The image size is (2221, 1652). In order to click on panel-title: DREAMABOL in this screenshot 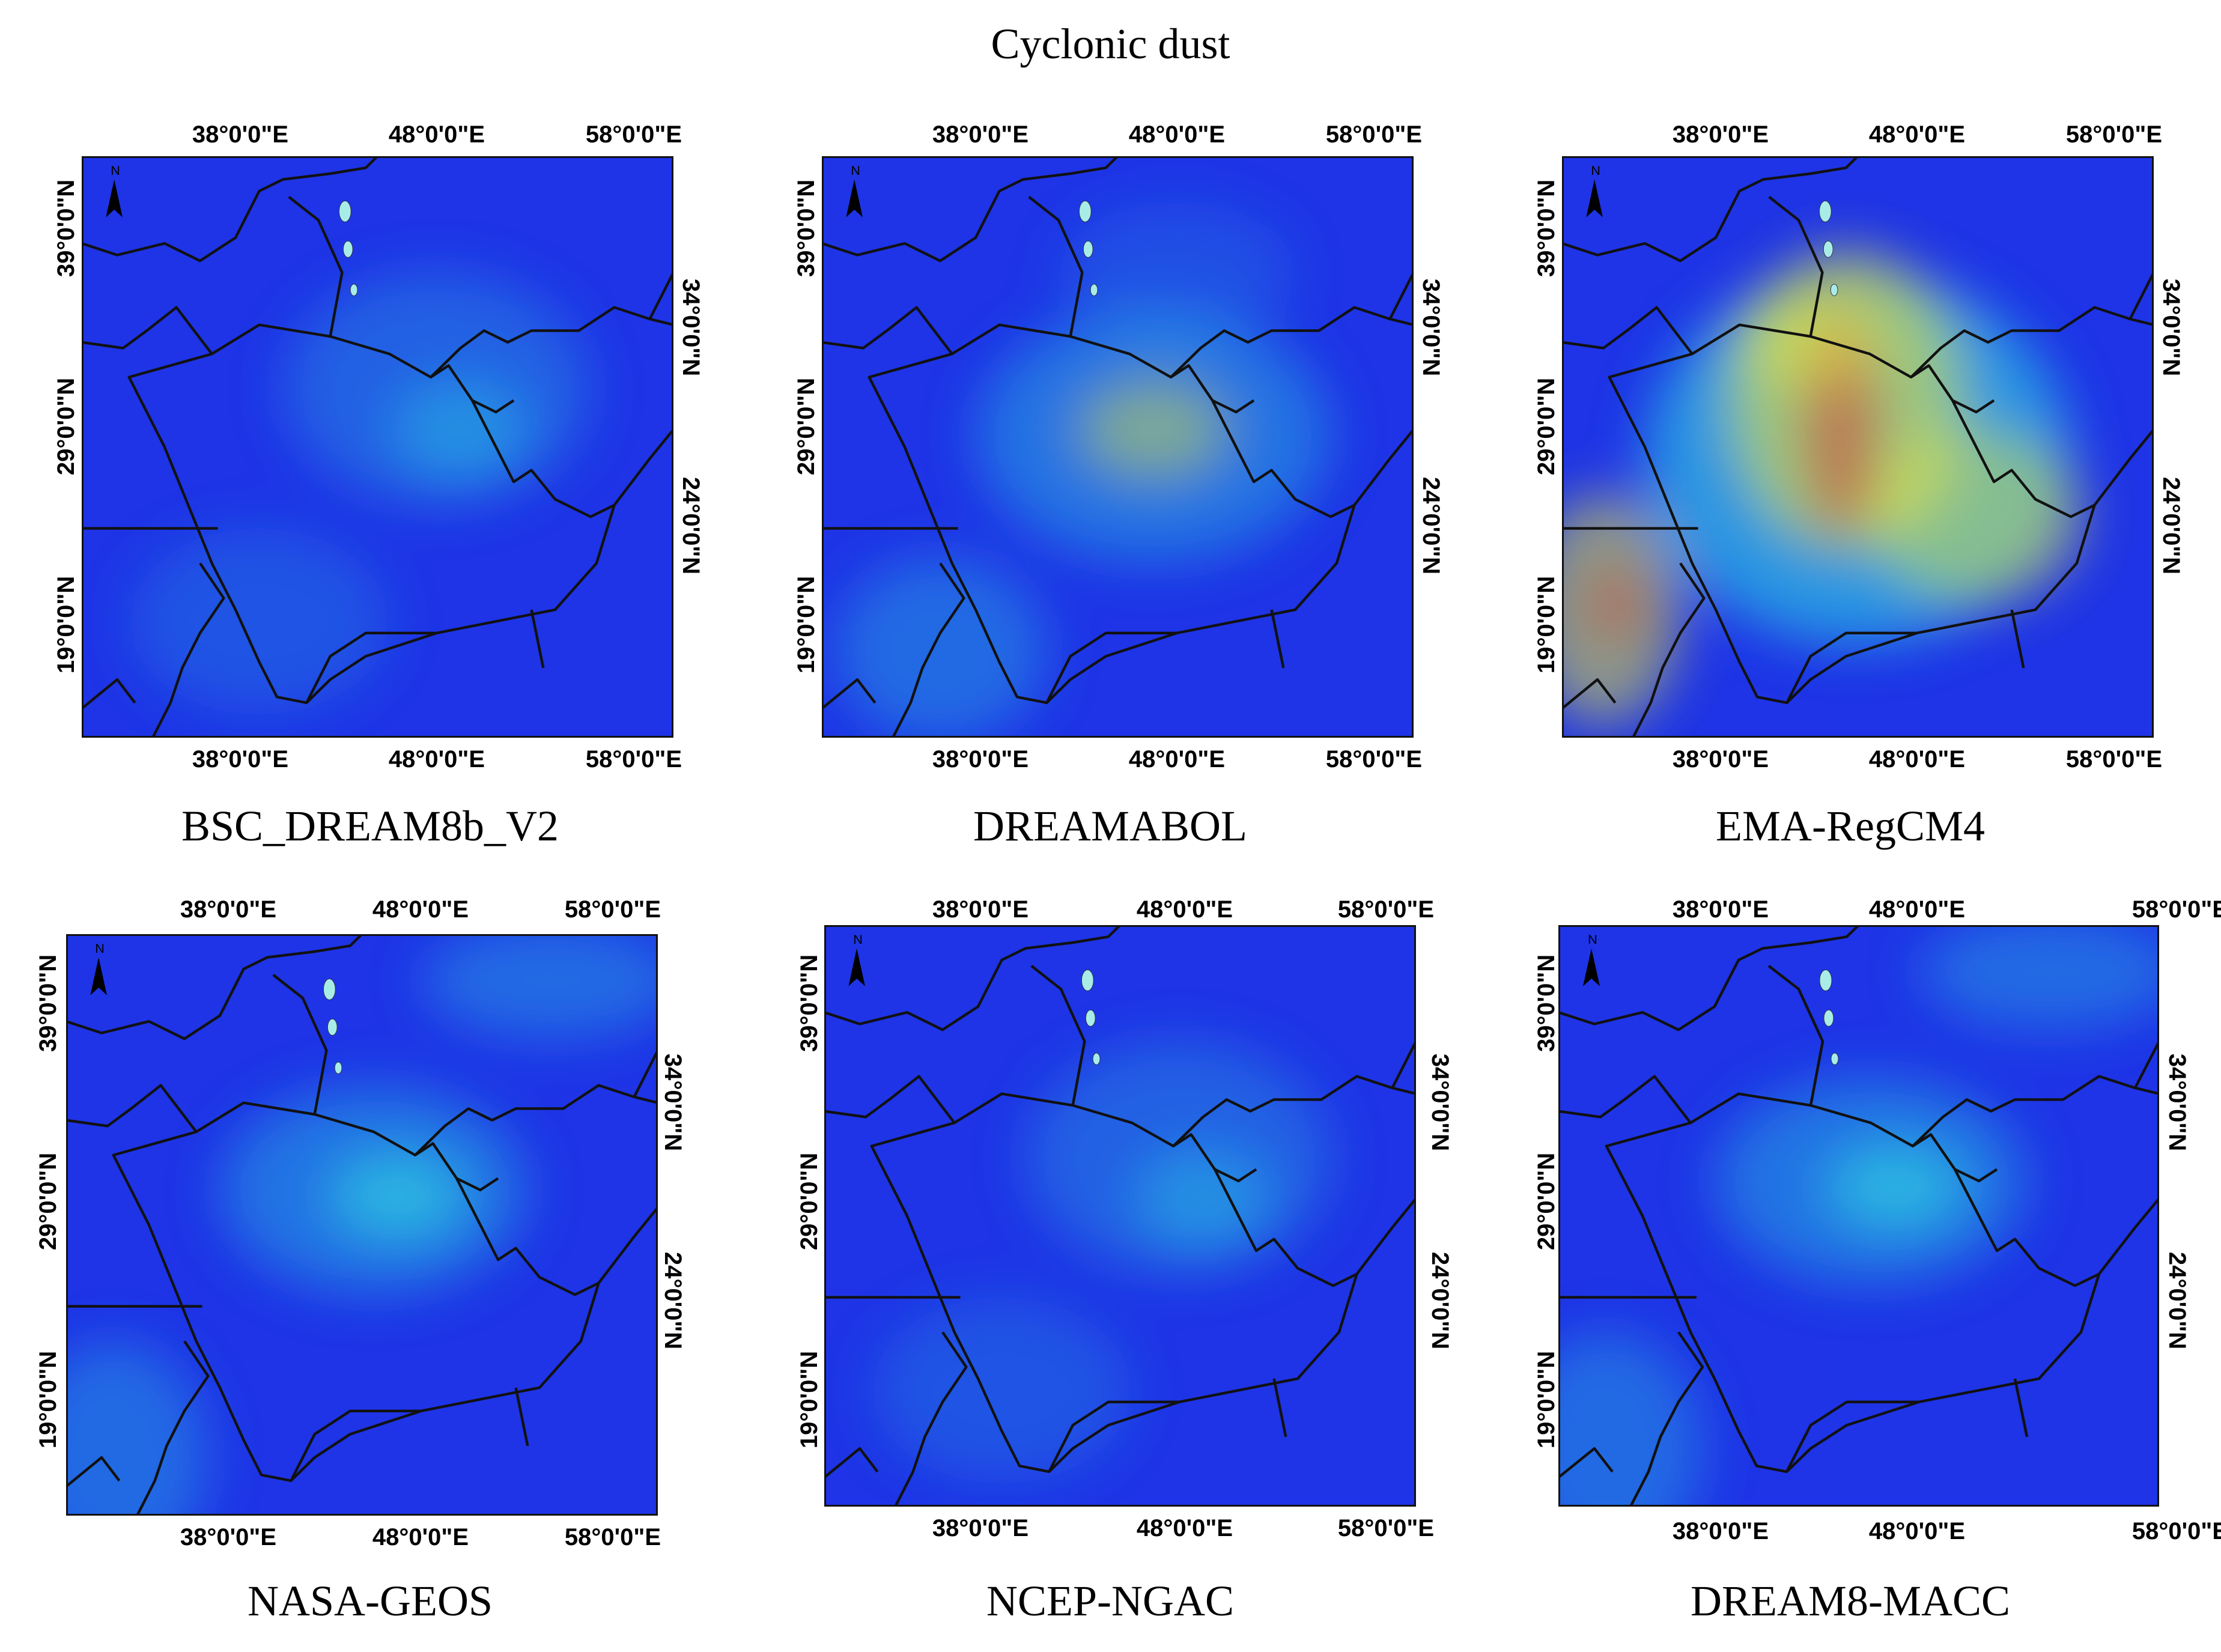, I will do `click(1110, 826)`.